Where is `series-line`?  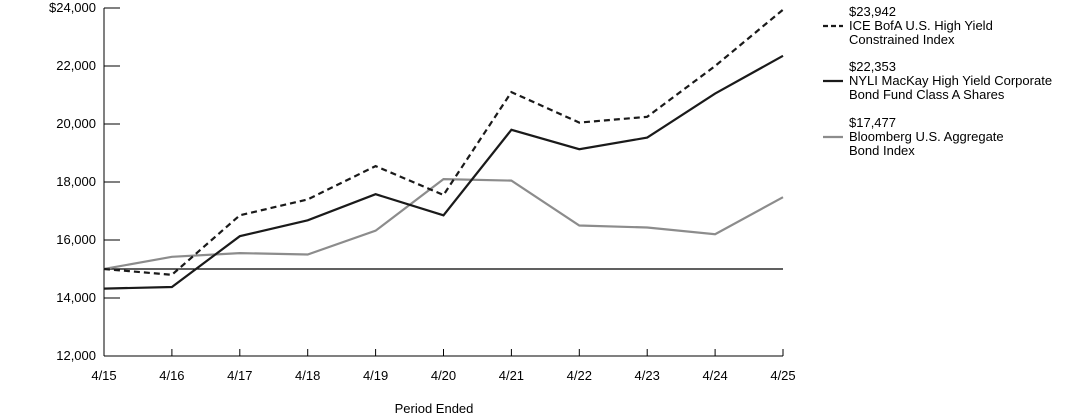
series-line is located at coordinates (443, 224).